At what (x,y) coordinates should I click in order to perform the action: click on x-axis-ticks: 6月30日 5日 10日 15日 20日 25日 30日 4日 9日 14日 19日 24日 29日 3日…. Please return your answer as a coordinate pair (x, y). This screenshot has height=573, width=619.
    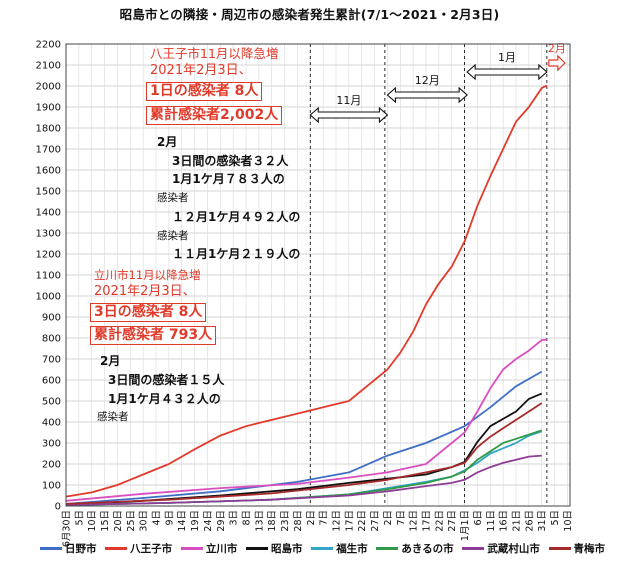
    Looking at the image, I should click on (318, 528).